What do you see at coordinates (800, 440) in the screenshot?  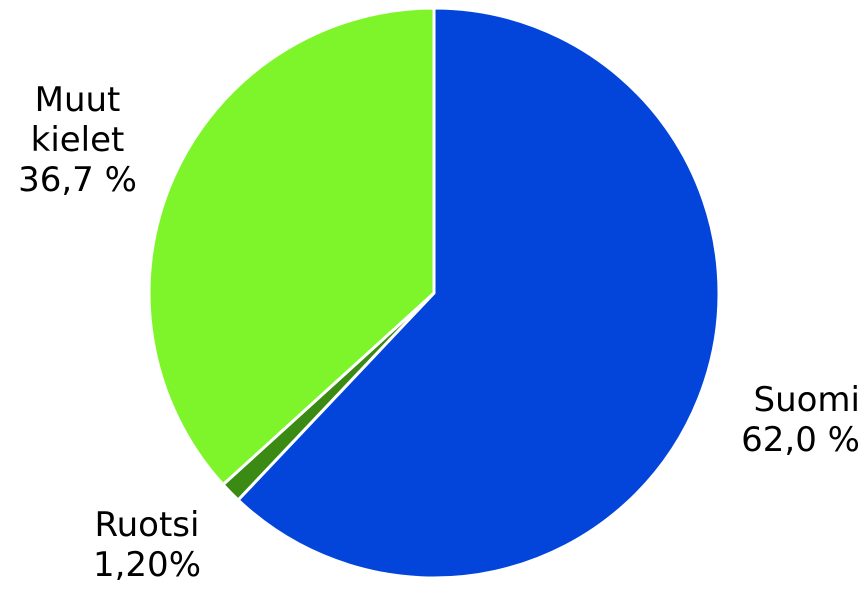 I see `slice-value-suomi: 62,0 %` at bounding box center [800, 440].